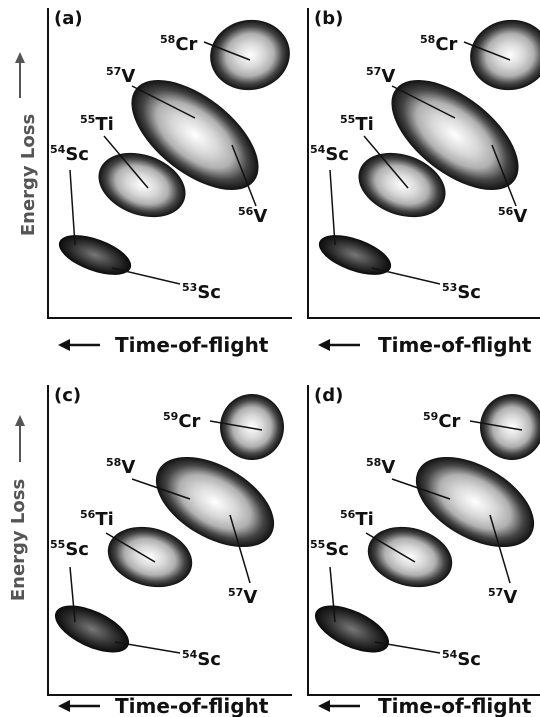 This screenshot has width=540, height=717. I want to click on y-axis-label: Energy Loss, so click(28, 175).